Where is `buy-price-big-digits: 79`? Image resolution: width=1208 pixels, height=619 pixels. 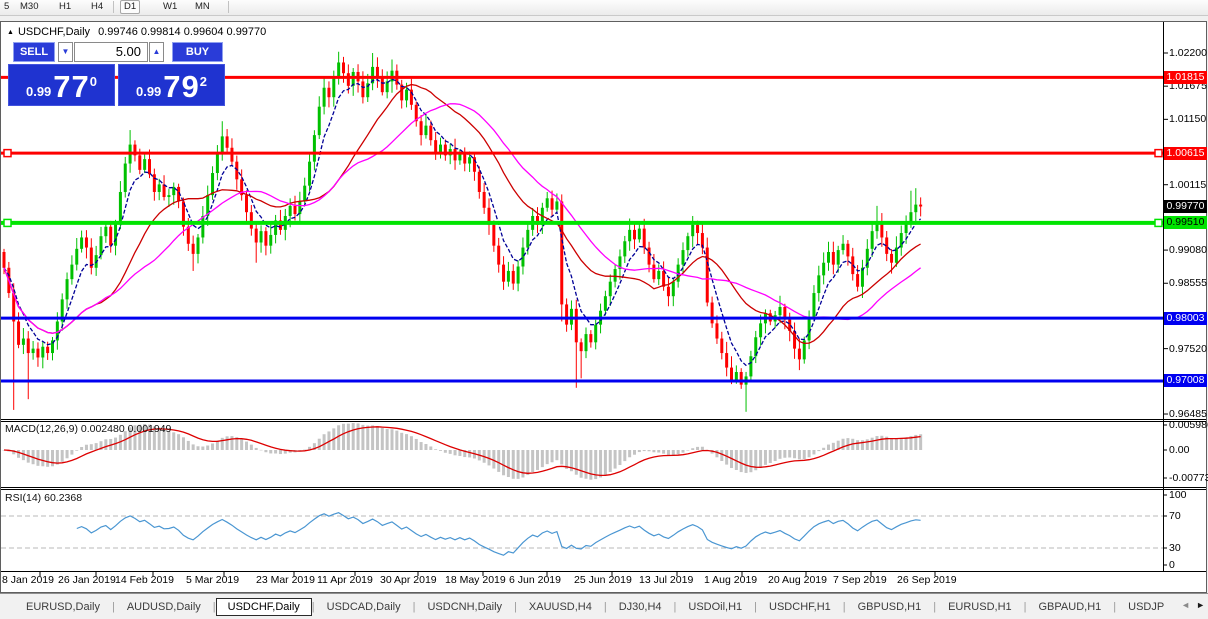
buy-price-big-digits: 79 is located at coordinates (181, 86).